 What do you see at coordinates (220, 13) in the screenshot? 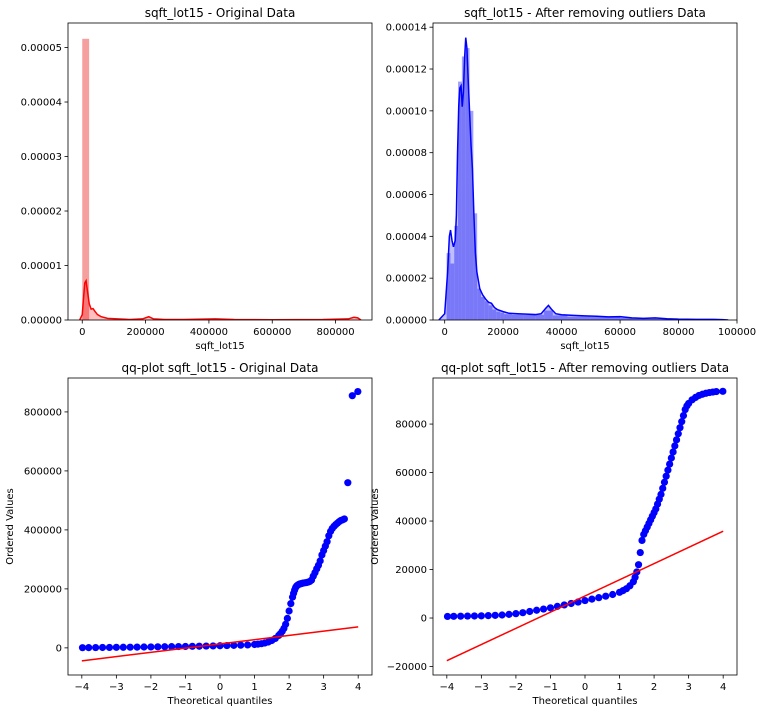
I see `chart-title: sqft_lot15 - Original Data` at bounding box center [220, 13].